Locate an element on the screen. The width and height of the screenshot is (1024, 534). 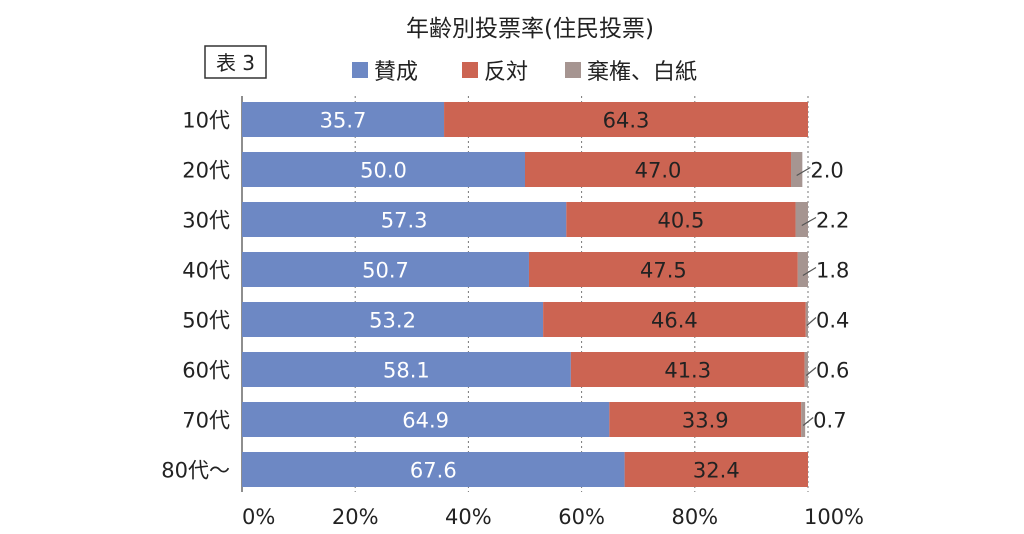
table-label-text: 表 3 is located at coordinates (235, 63).